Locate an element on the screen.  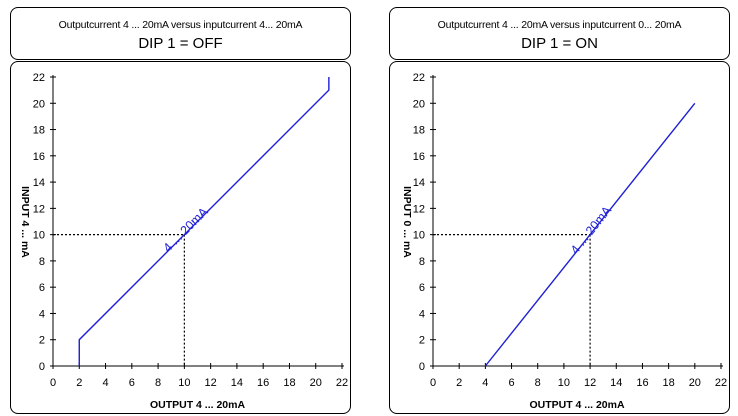
chart-title: DIP 1 = OFF is located at coordinates (180, 43).